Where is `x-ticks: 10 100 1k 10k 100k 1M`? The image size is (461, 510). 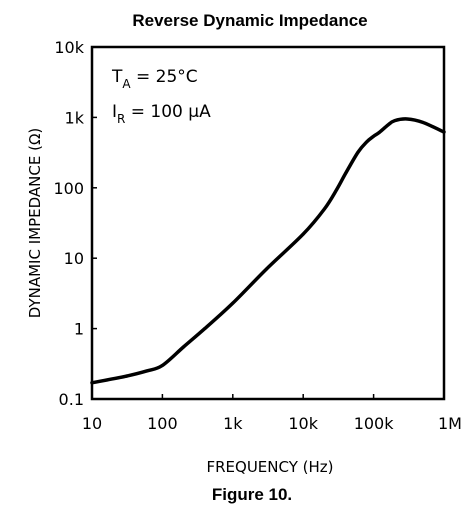 x-ticks: 10 100 1k 10k 100k 1M is located at coordinates (271, 413).